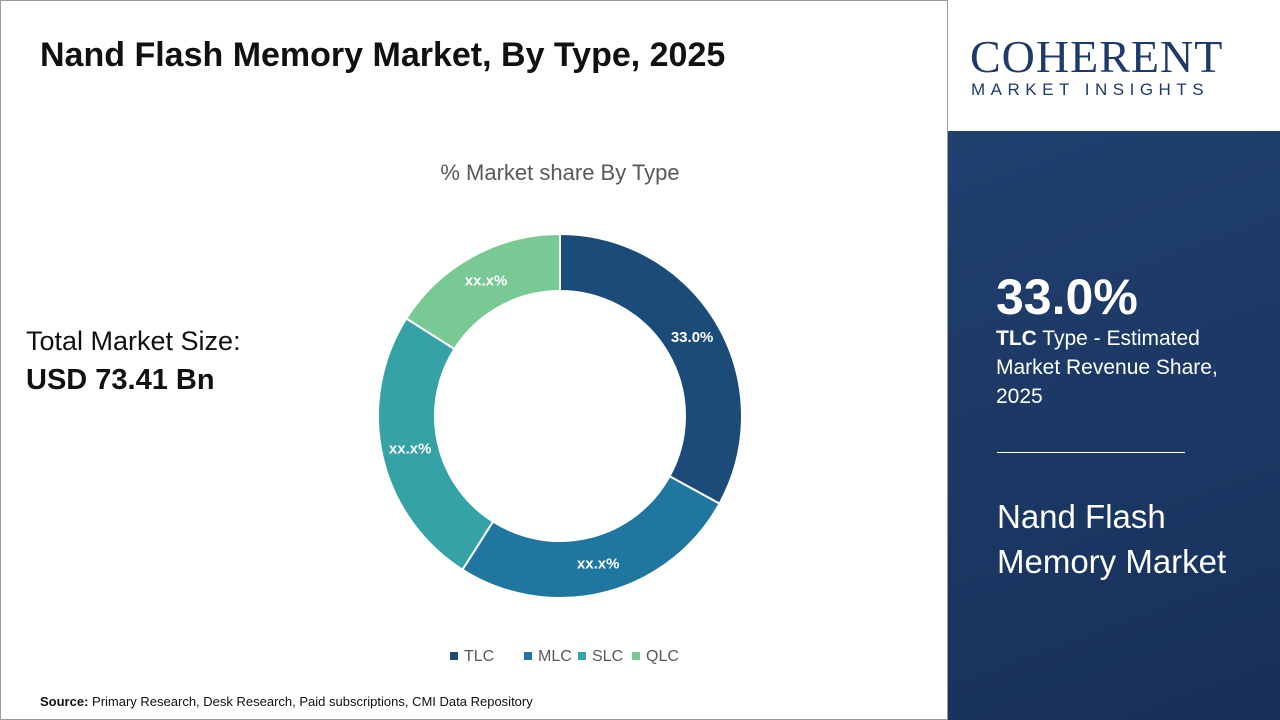  I want to click on market-size-label: Total Market Size:, so click(133, 341).